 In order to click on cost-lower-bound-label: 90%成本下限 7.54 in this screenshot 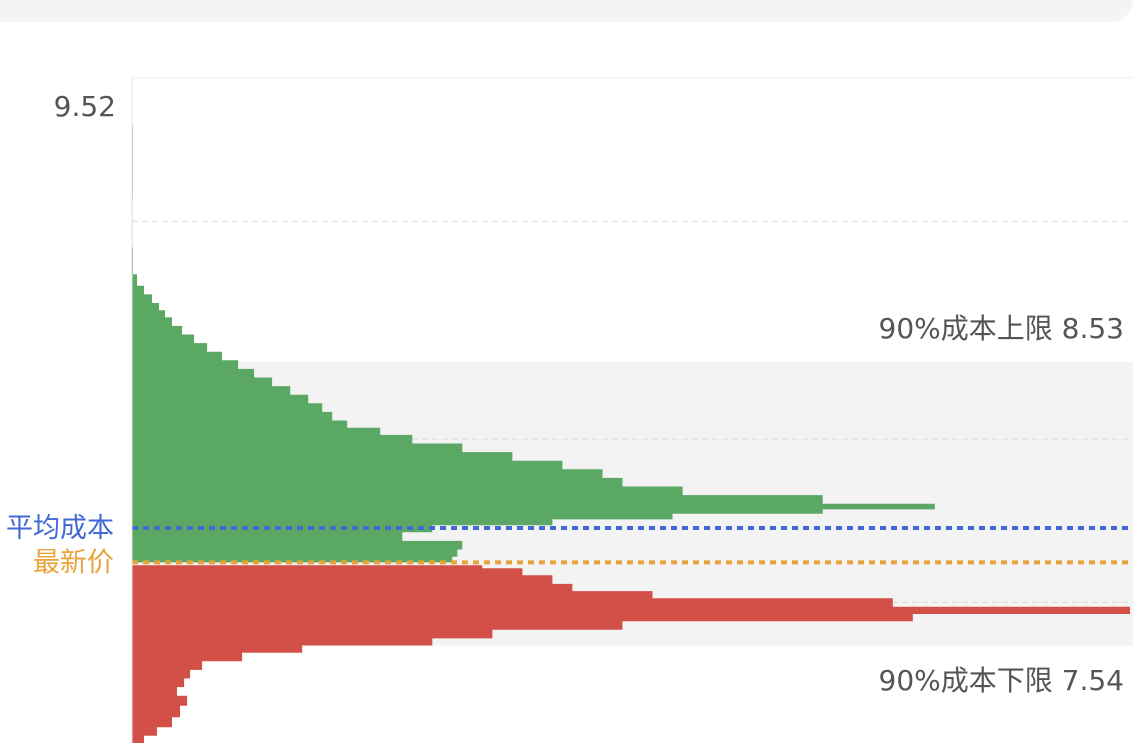, I will do `click(1001, 680)`.